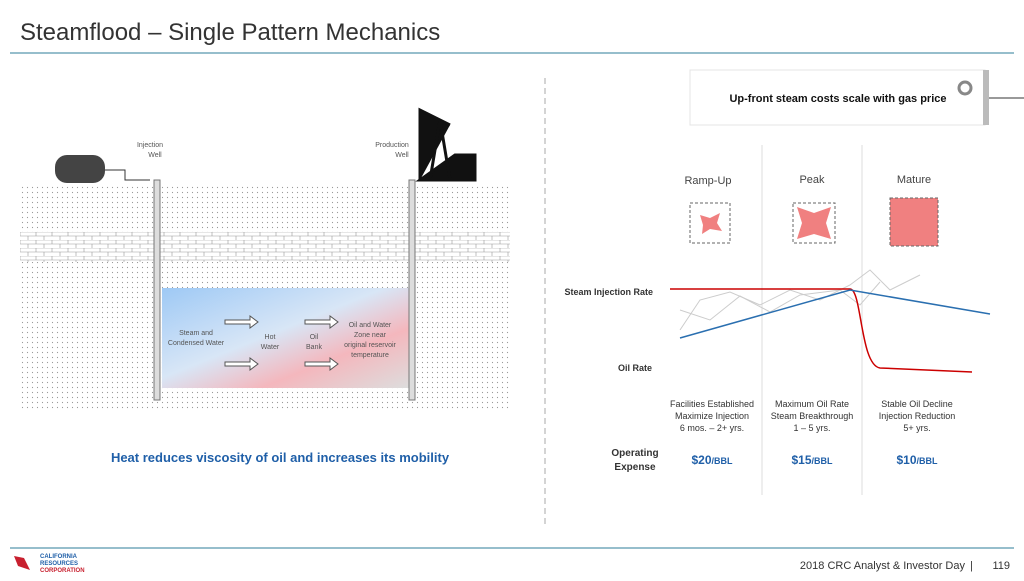  I want to click on reservoir, so click(286, 338).